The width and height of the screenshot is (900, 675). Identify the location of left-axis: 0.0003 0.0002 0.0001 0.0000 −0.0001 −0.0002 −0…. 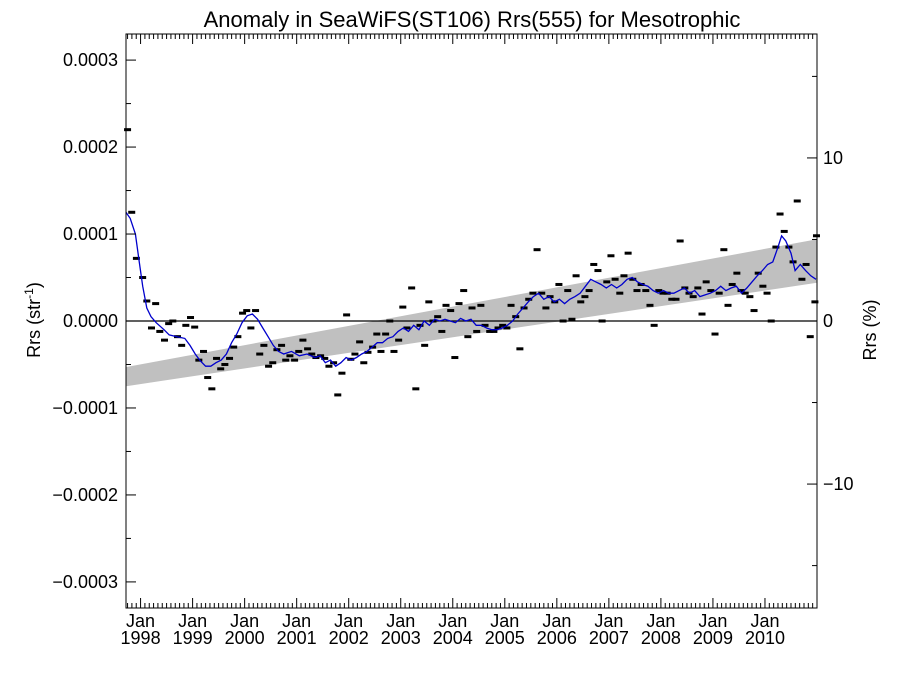
(94, 321).